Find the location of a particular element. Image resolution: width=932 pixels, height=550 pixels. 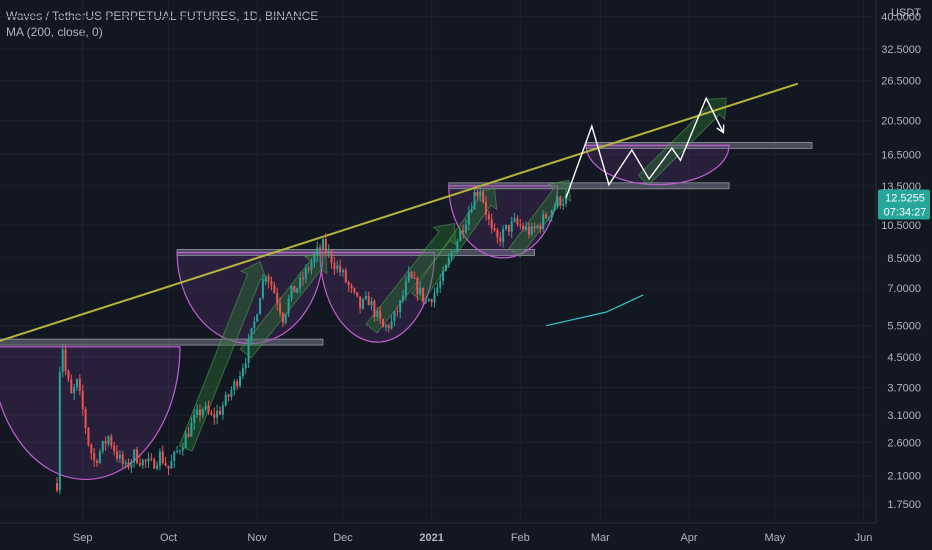

price-axis-background is located at coordinates (904, 275).